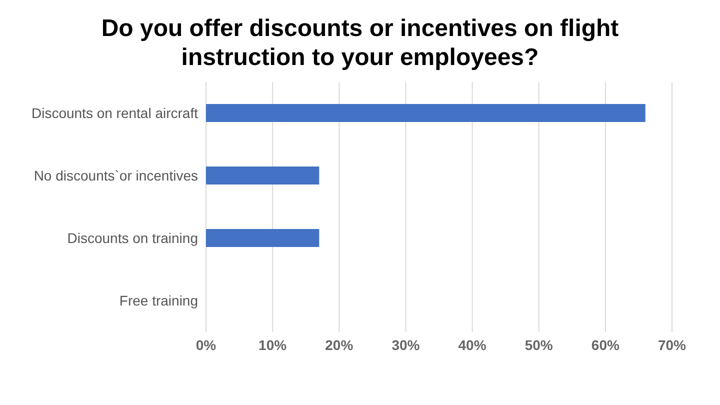 The image size is (720, 405). What do you see at coordinates (339, 344) in the screenshot?
I see `x-tick-label: 20%` at bounding box center [339, 344].